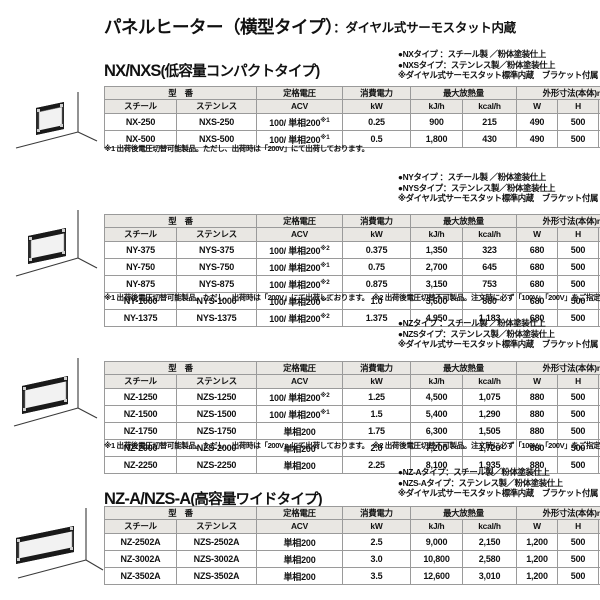 The image size is (600, 600). Describe the element at coordinates (299, 431) in the screenshot. I see `cell-voltage: 単相200` at that location.